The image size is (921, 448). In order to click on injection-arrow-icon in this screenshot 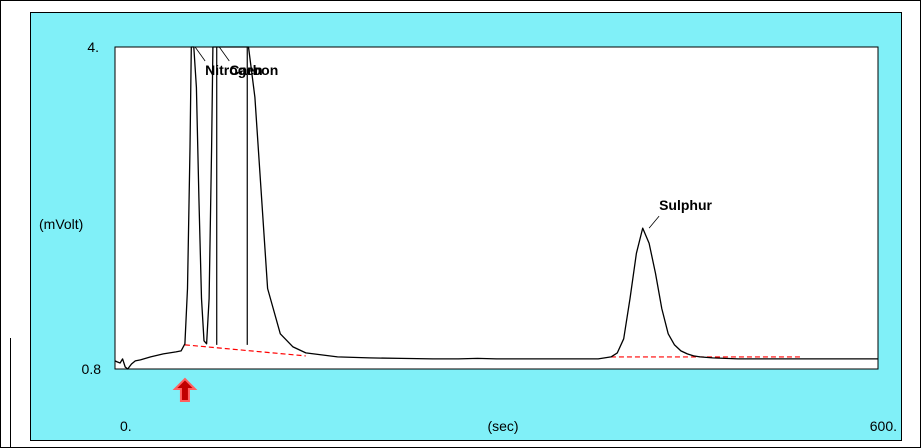, I will do `click(185, 389)`.